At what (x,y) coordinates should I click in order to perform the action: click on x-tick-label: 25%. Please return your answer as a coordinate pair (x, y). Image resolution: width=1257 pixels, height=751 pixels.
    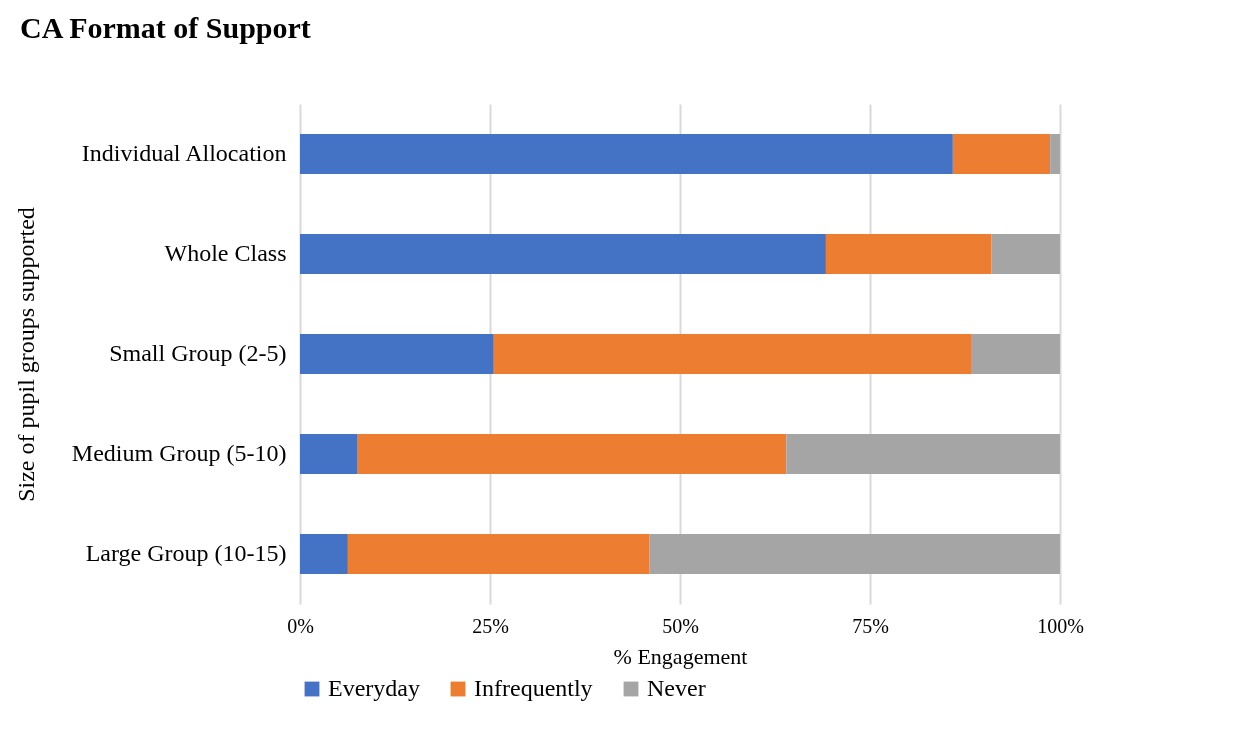
    Looking at the image, I should click on (490, 625).